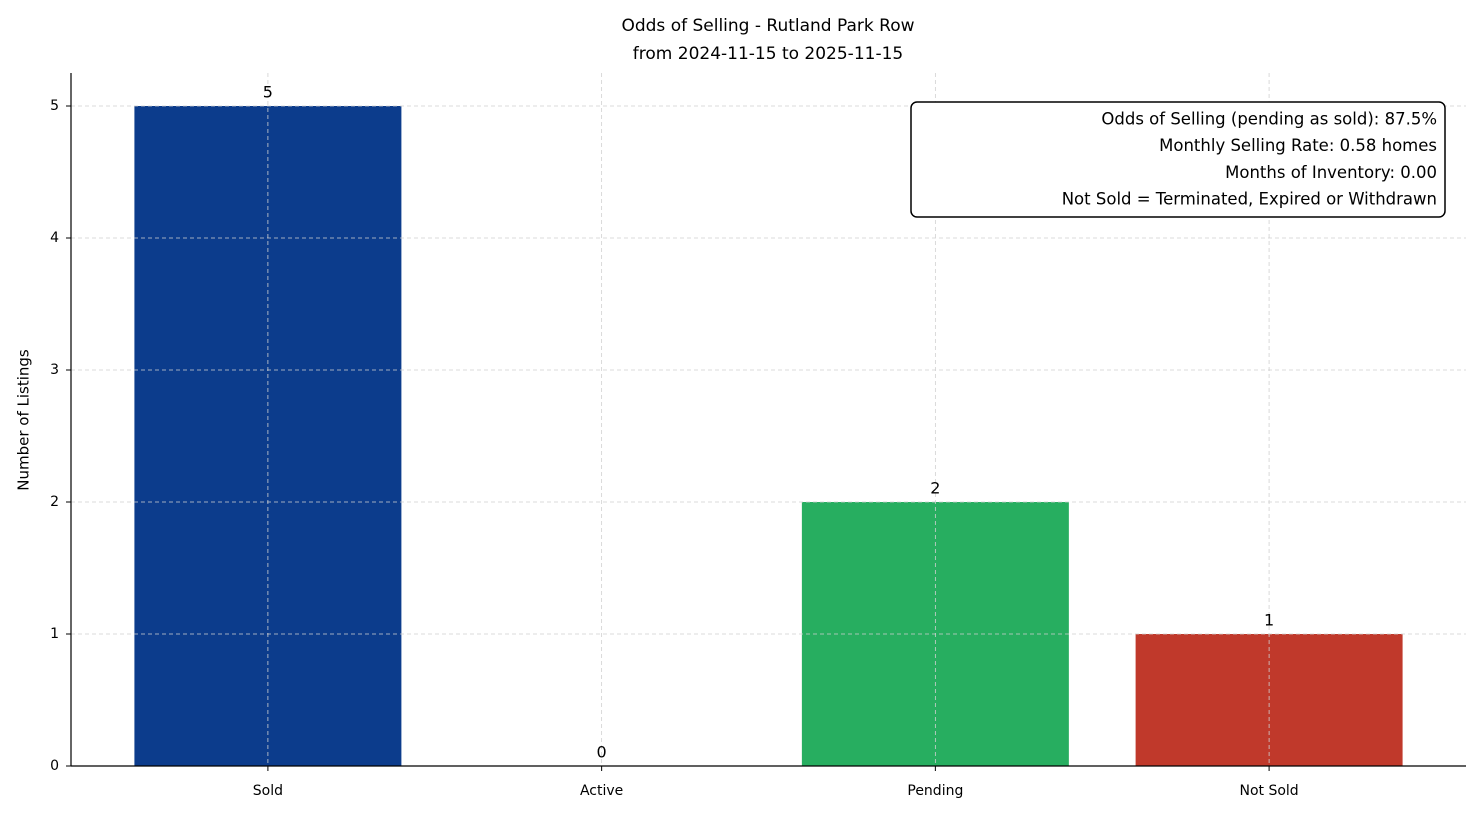  I want to click on x-tick-label: Pending, so click(935, 791).